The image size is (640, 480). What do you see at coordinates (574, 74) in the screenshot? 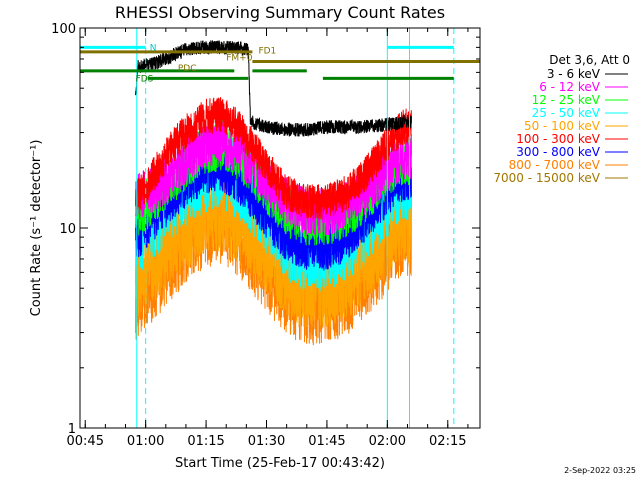
I see `legend-label: 3 - 6 keV` at bounding box center [574, 74].